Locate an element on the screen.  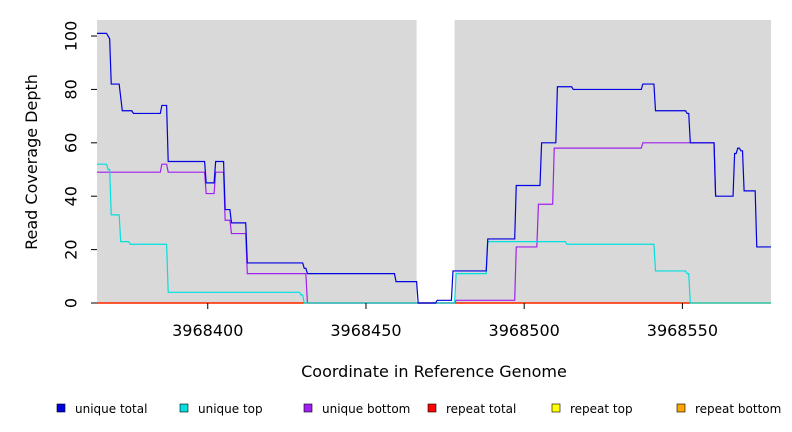
legend-label: unique bottom is located at coordinates (366, 409).